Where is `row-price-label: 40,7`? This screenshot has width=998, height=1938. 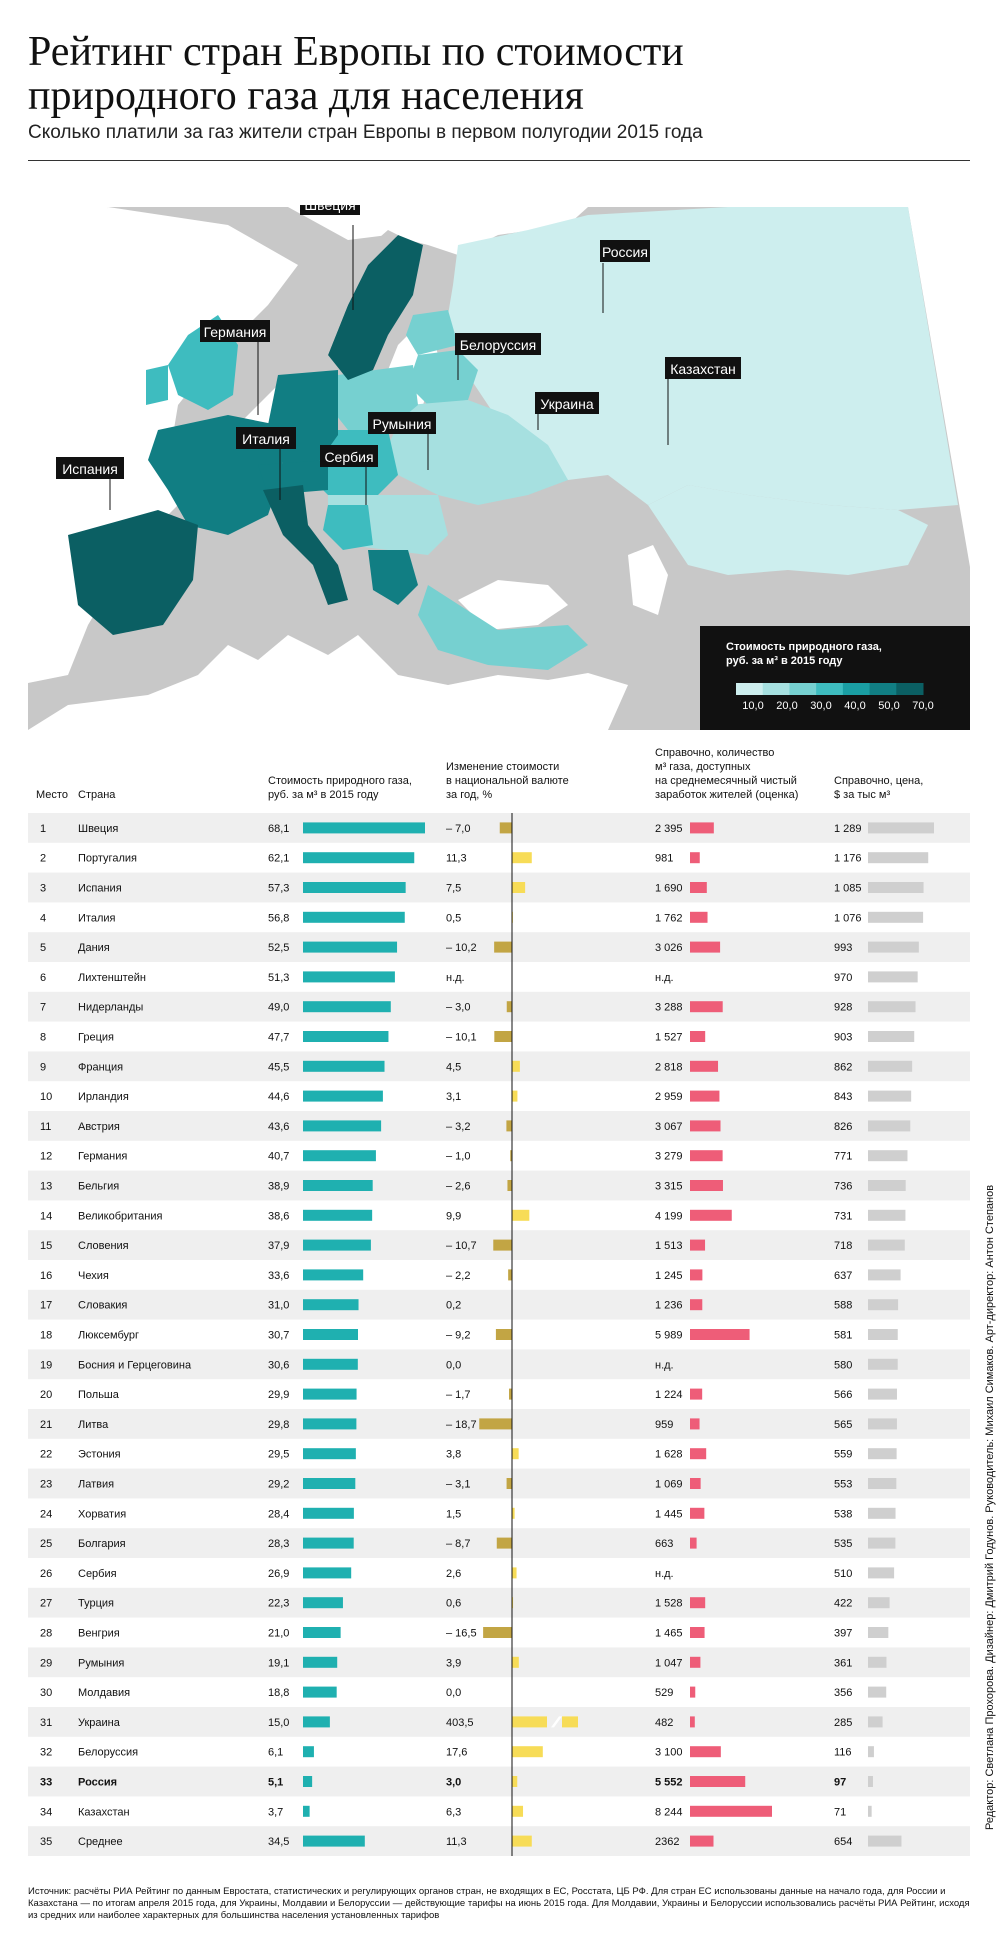 row-price-label: 40,7 is located at coordinates (278, 1157).